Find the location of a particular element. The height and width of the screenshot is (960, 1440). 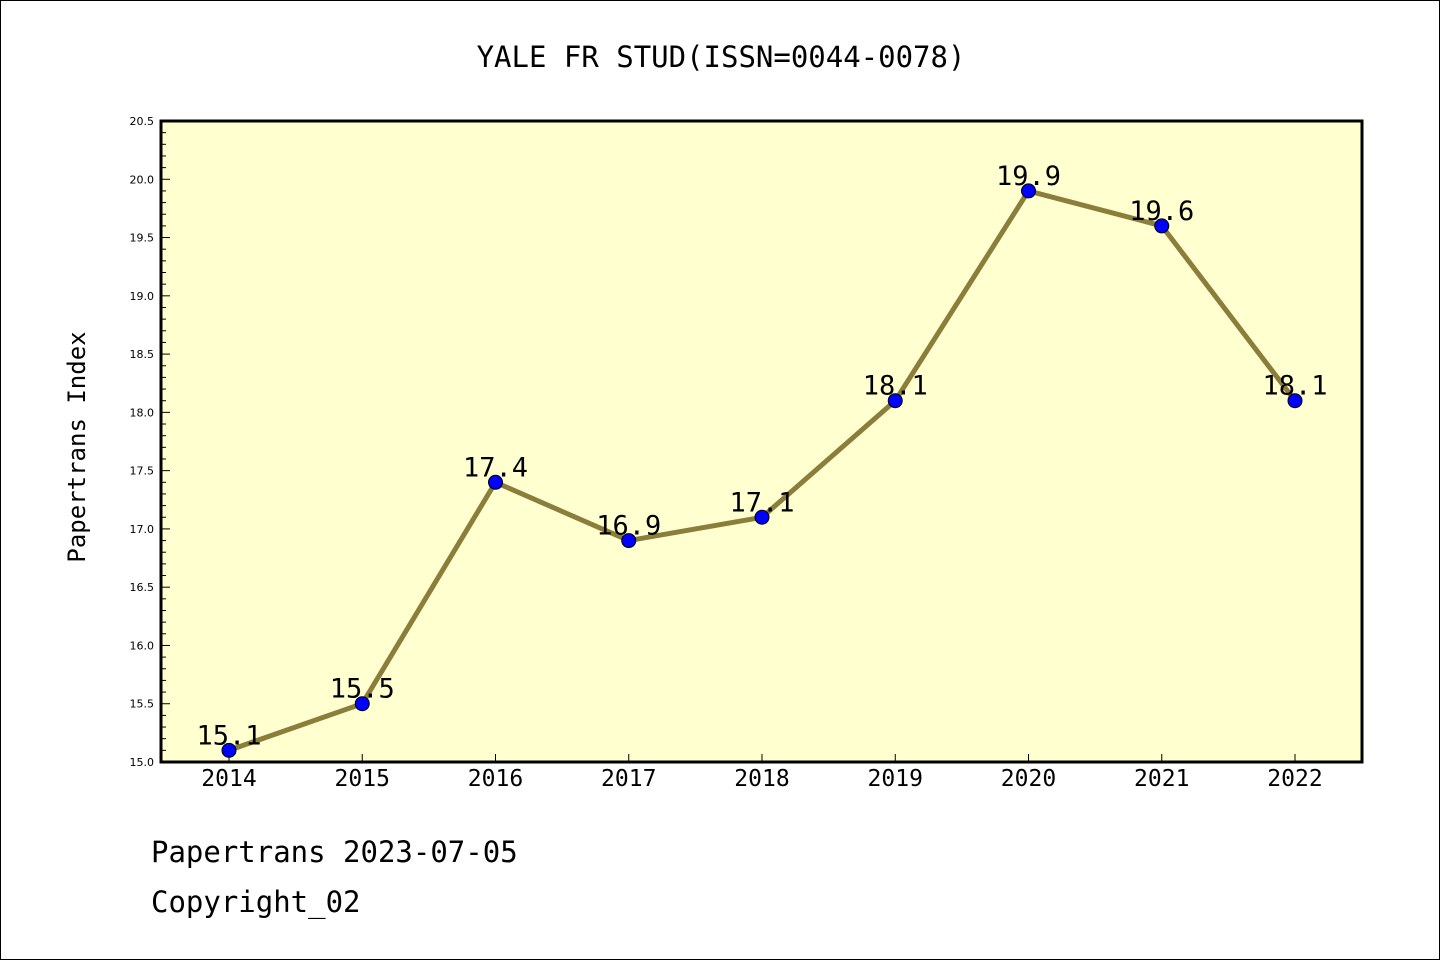

data-label-2014: 15.1 is located at coordinates (228, 735).